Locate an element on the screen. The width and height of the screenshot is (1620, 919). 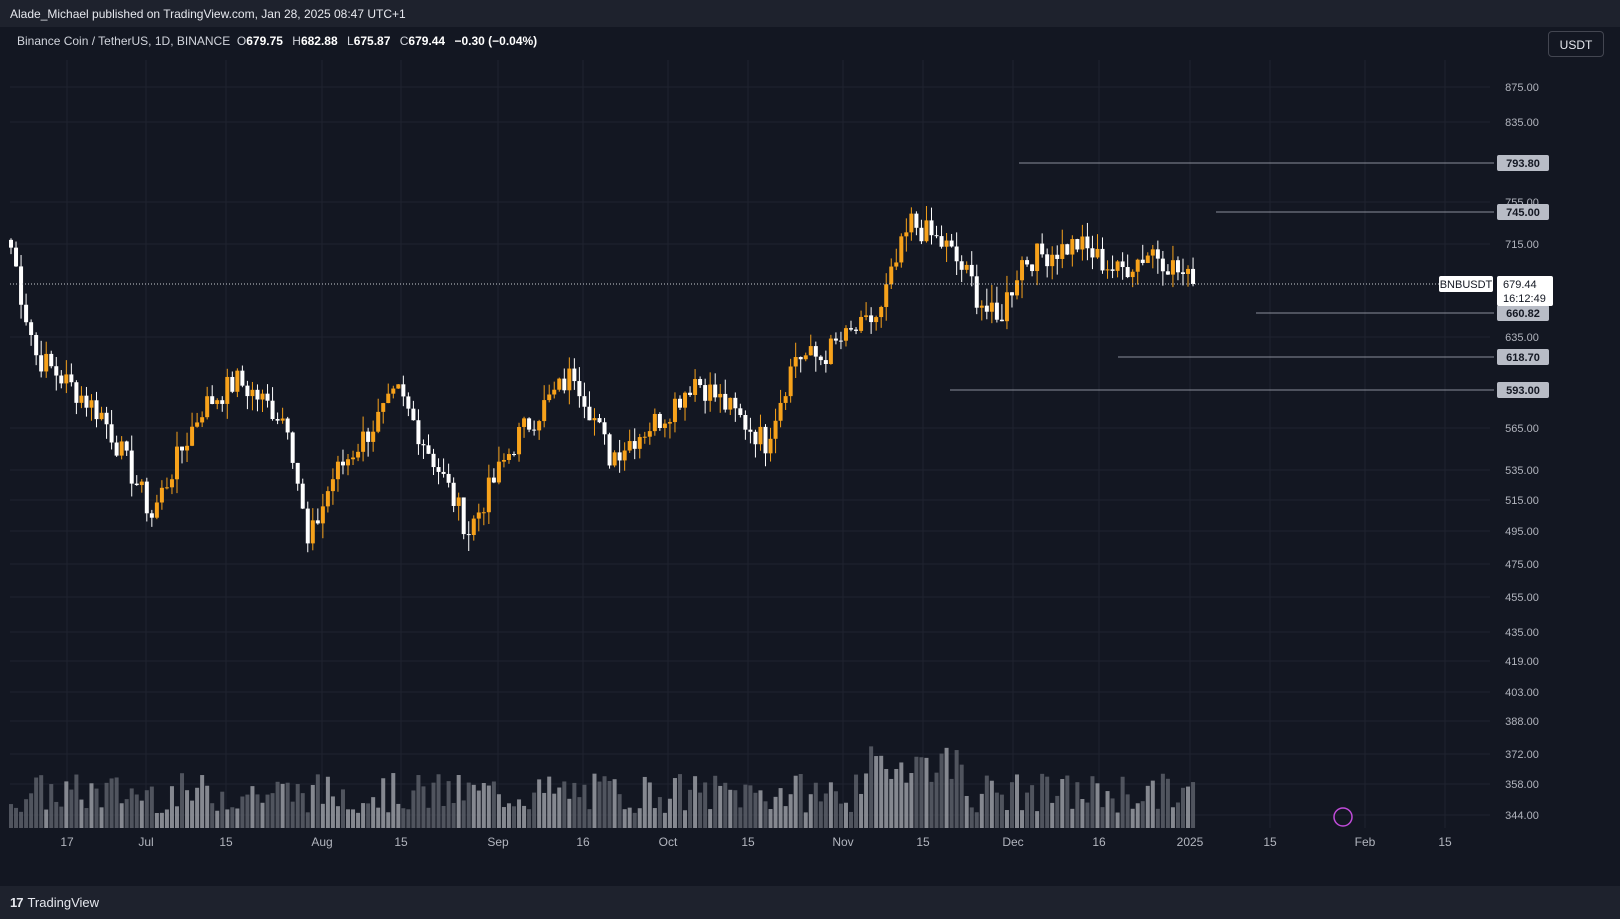
price-tick-label: 372.00 is located at coordinates (1522, 755).